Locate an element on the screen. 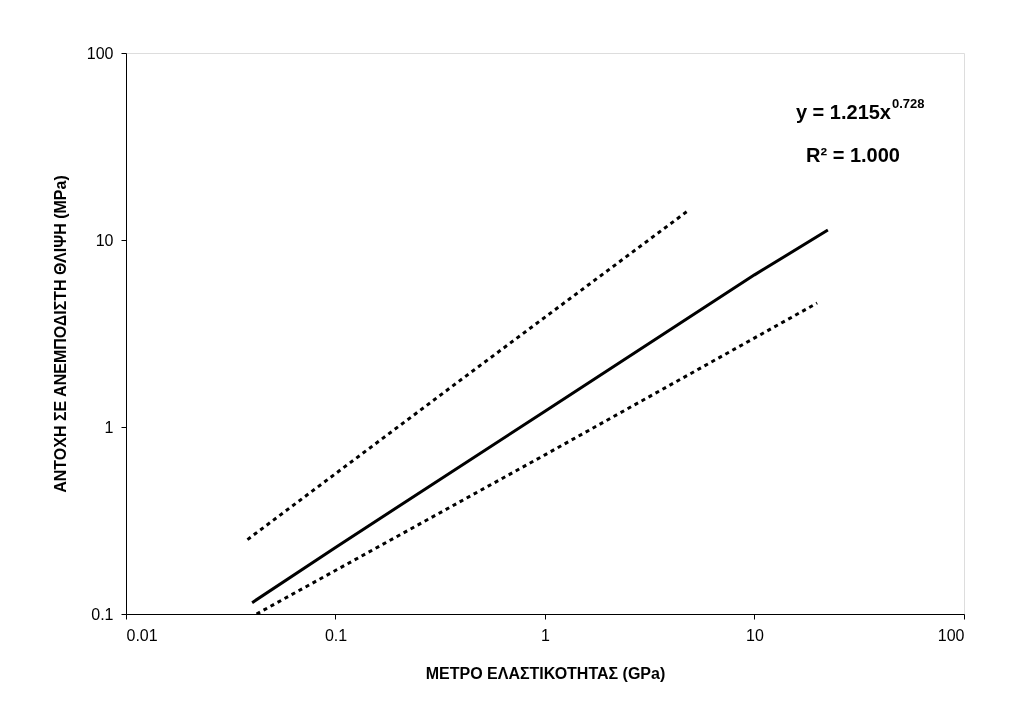 This screenshot has height=715, width=1010. x-tick-label: 0.1 is located at coordinates (336, 635).